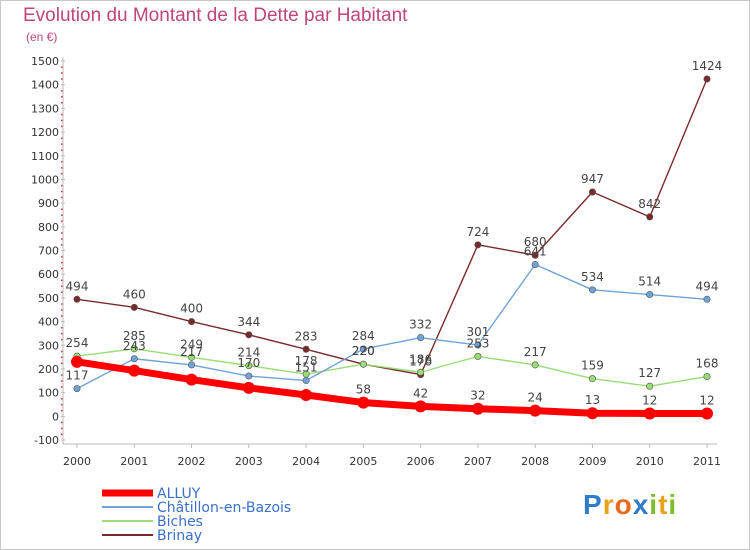  I want to click on x-tick-label: 2000, so click(77, 461).